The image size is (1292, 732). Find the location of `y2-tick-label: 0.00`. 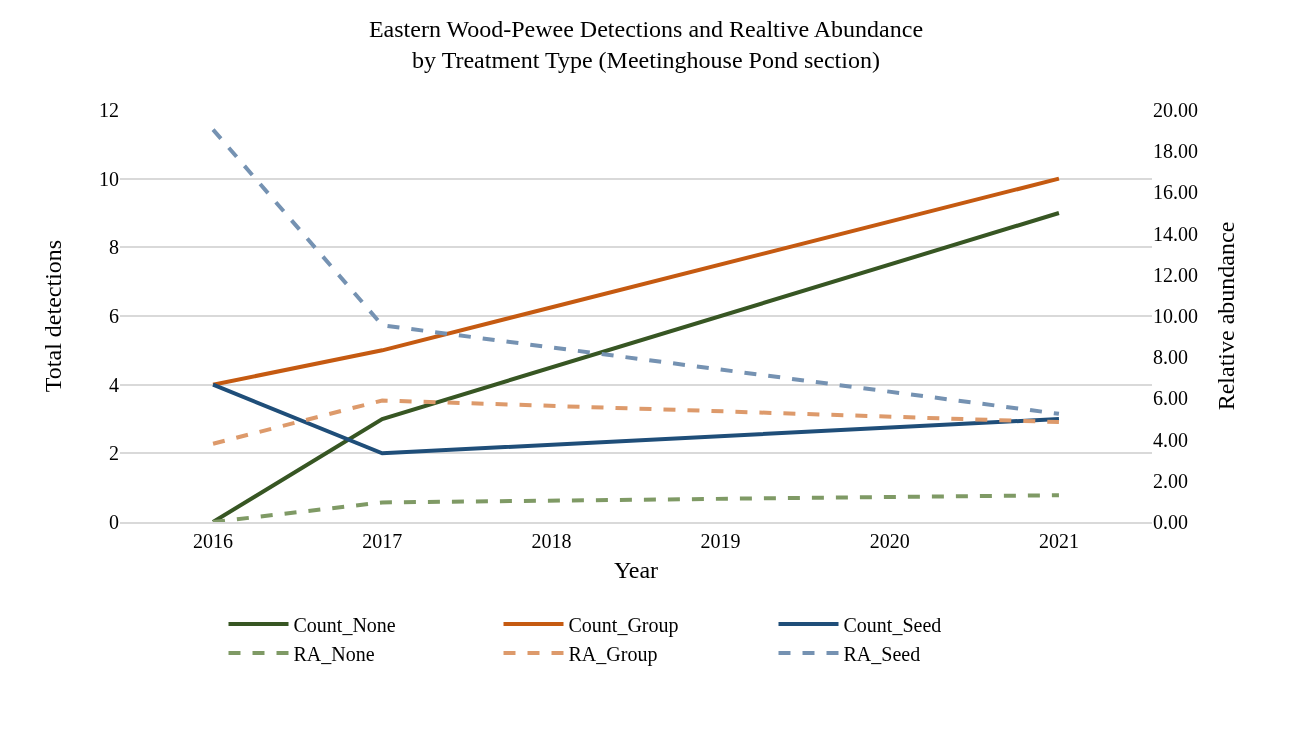

y2-tick-label: 0.00 is located at coordinates (1170, 522).